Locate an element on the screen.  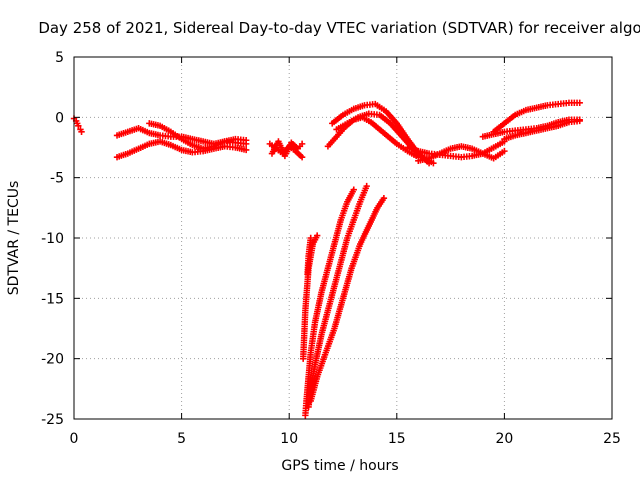
x-tick-label: 0 is located at coordinates (74, 439).